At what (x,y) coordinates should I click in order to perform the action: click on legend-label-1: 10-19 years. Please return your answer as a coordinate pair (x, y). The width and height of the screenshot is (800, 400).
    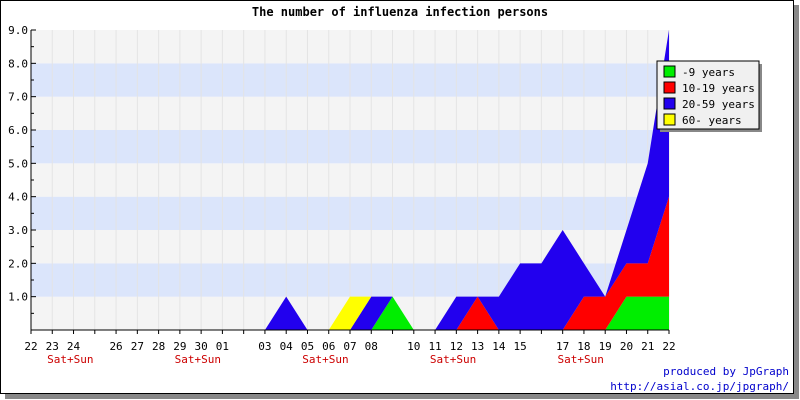
    Looking at the image, I should click on (718, 88).